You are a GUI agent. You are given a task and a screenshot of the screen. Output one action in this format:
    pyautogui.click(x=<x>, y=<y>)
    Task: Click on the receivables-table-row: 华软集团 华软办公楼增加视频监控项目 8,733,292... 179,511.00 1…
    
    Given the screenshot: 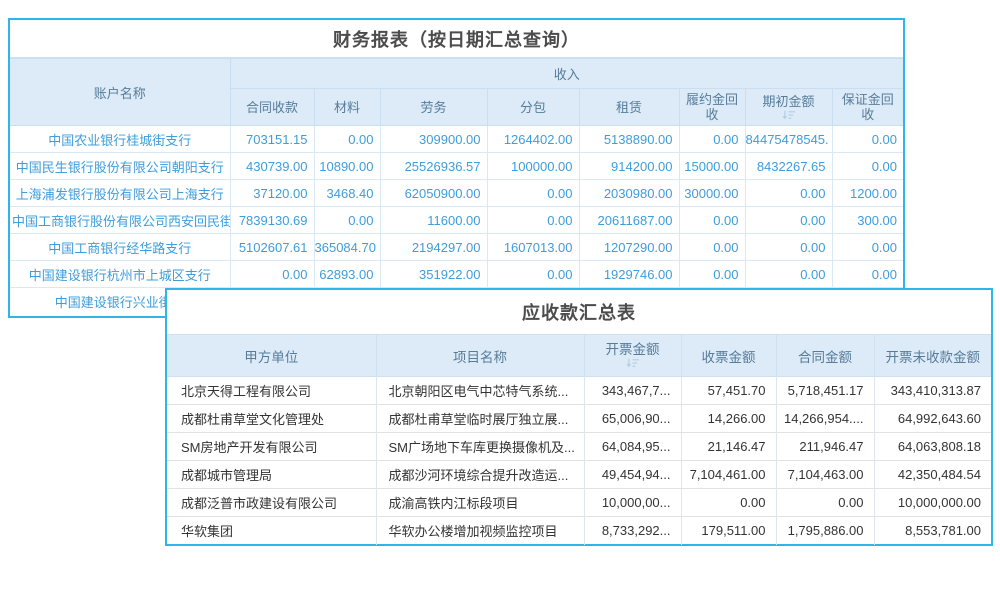 What is the action you would take?
    pyautogui.click(x=579, y=530)
    